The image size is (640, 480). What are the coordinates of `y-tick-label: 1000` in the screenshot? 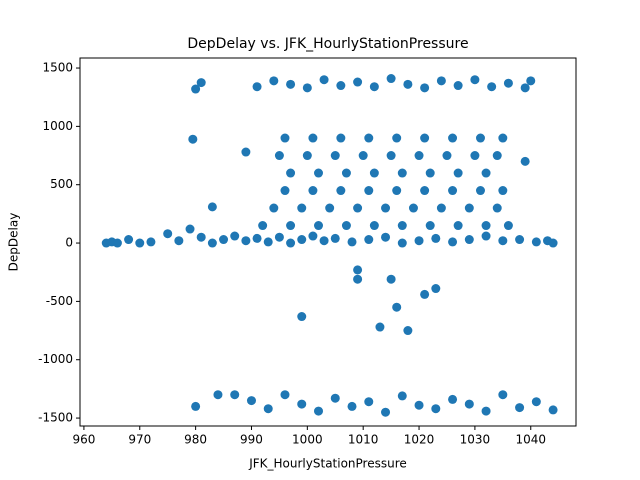 It's located at (57, 126).